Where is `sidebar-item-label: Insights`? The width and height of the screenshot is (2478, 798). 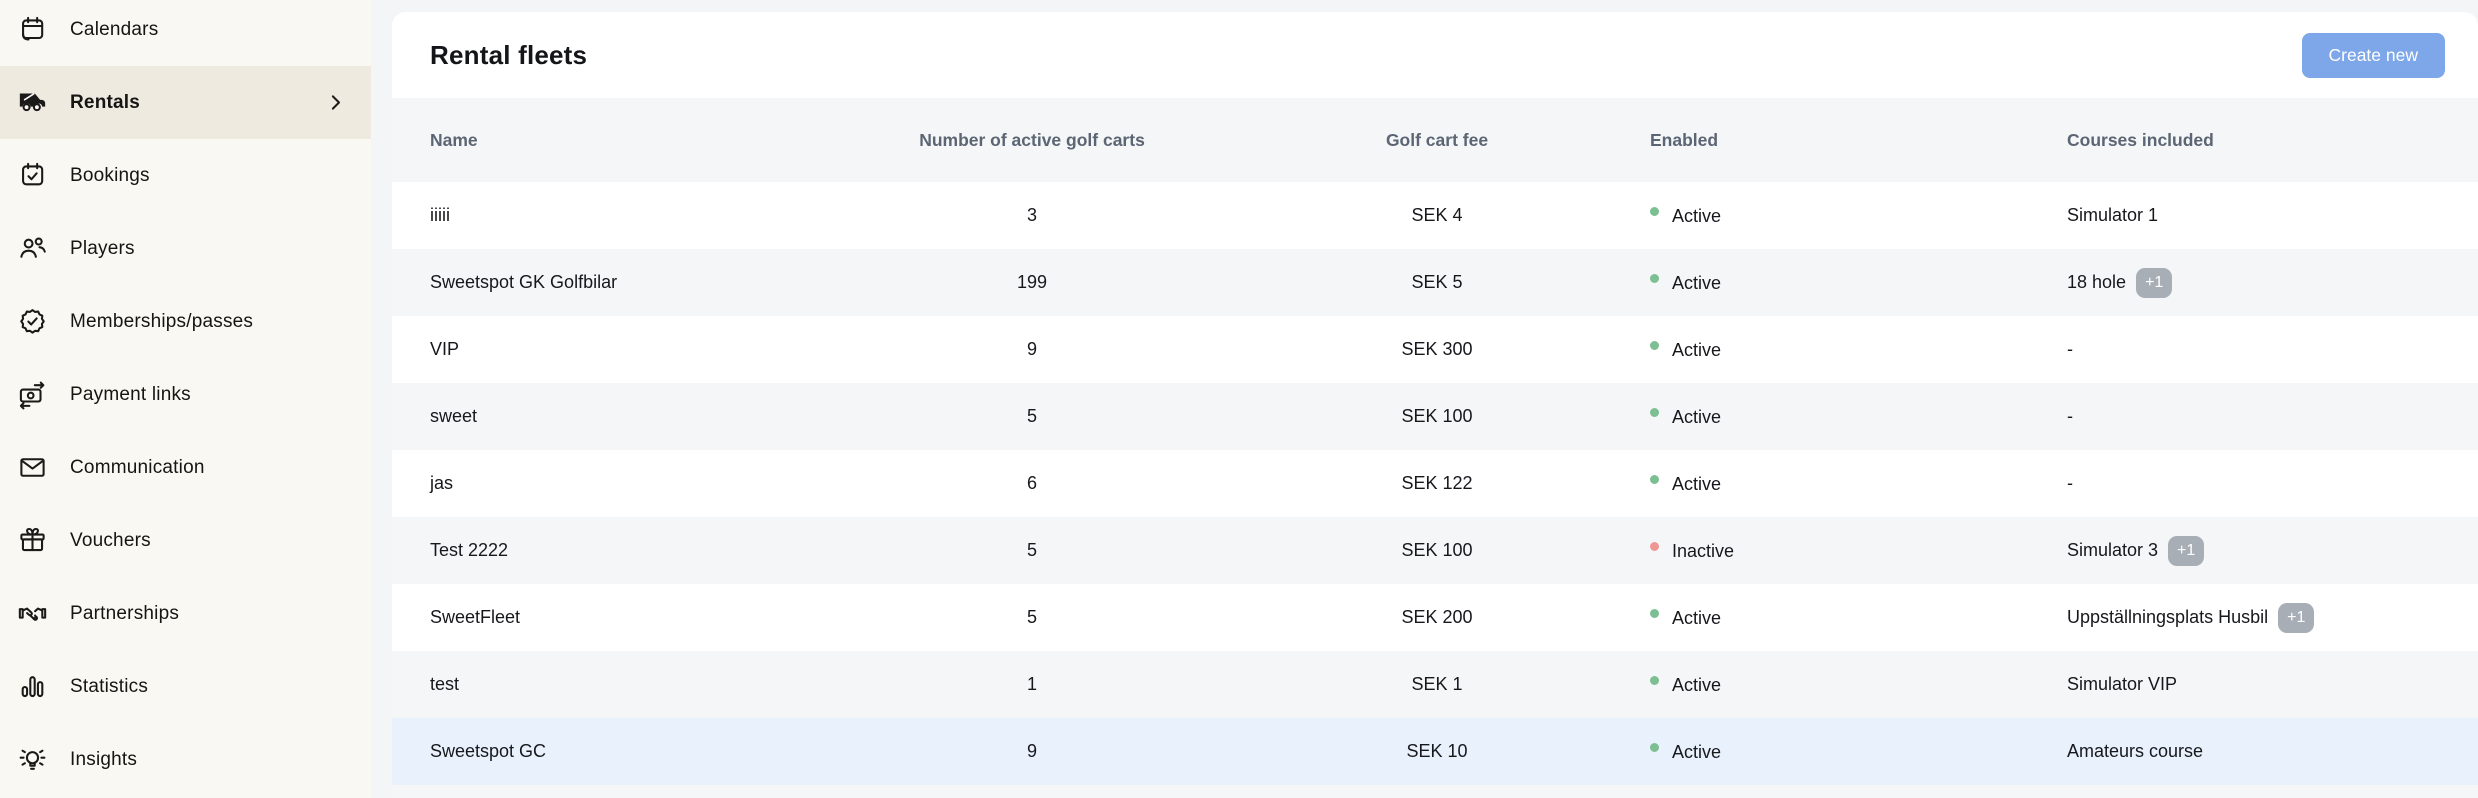
sidebar-item-label: Insights is located at coordinates (104, 759).